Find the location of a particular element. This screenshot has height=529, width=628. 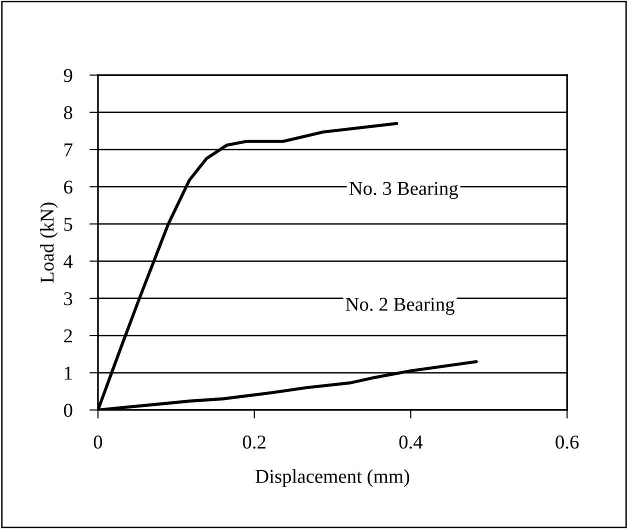

y-tick-label: 3 is located at coordinates (68, 299).